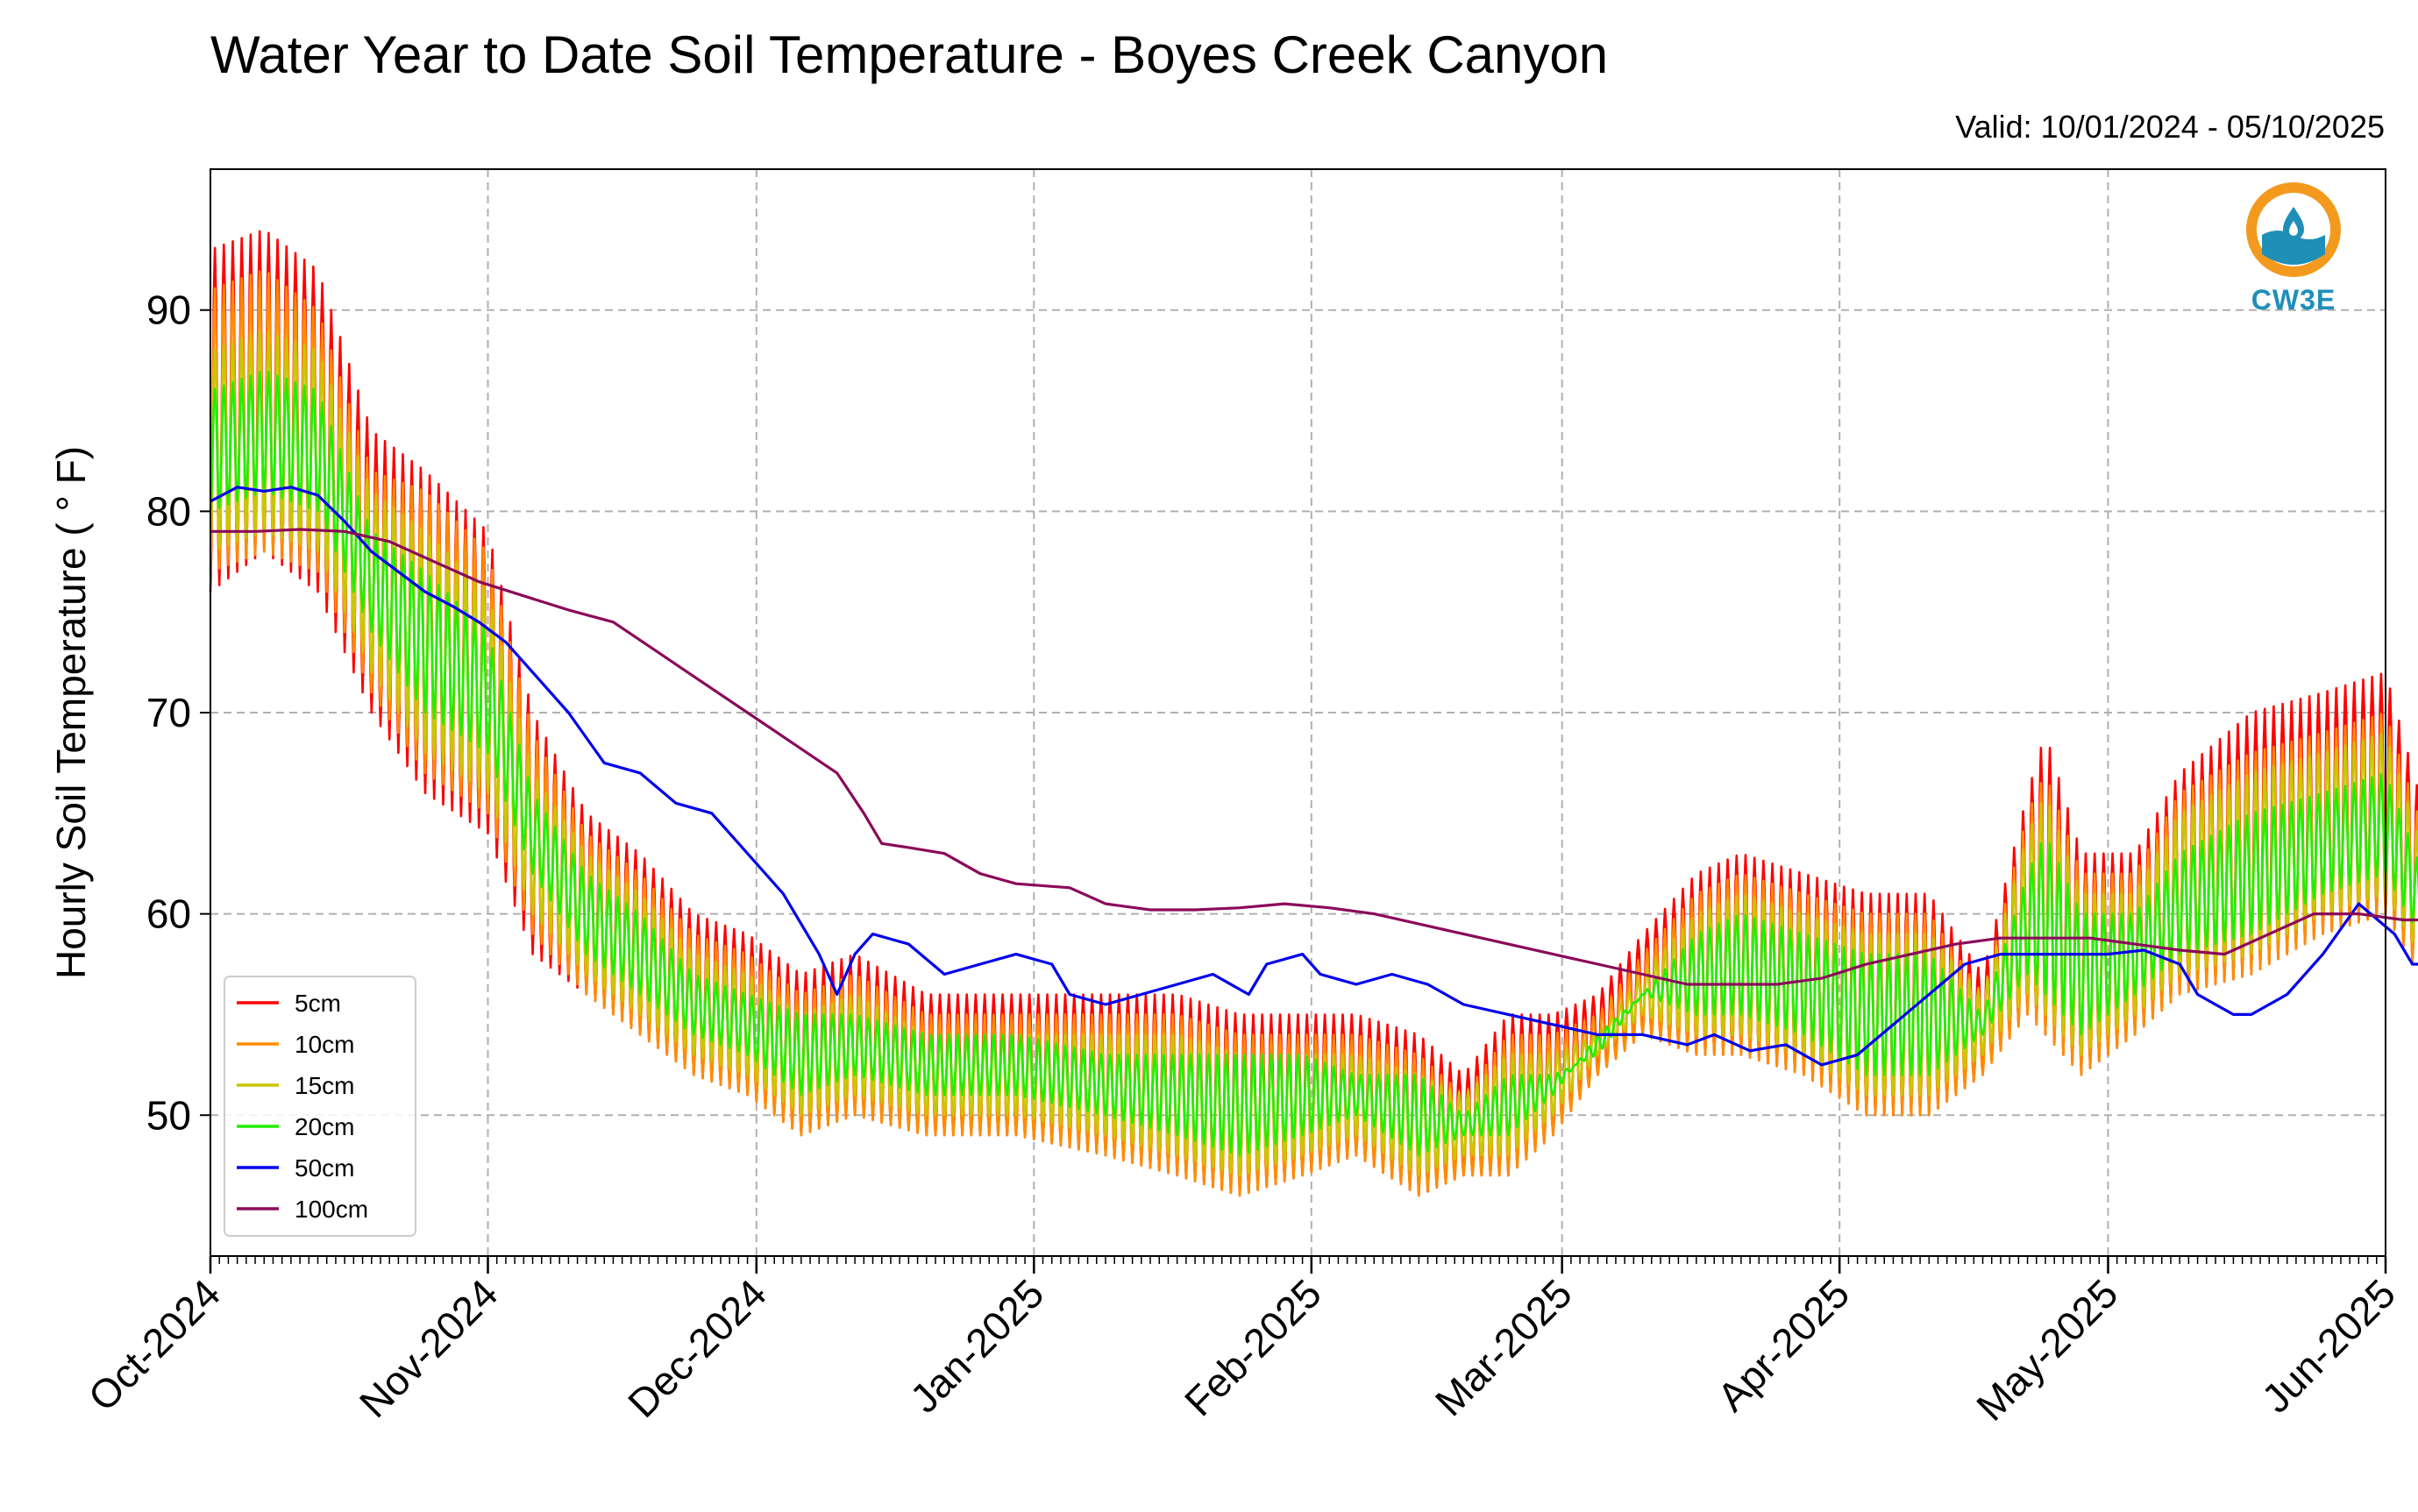 This screenshot has height=1512, width=2418. What do you see at coordinates (168, 712) in the screenshot?
I see `y-tick-label: 70` at bounding box center [168, 712].